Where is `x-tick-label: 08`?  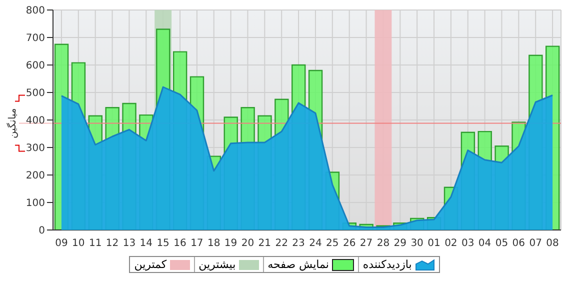 x-tick-label: 08 is located at coordinates (552, 244).